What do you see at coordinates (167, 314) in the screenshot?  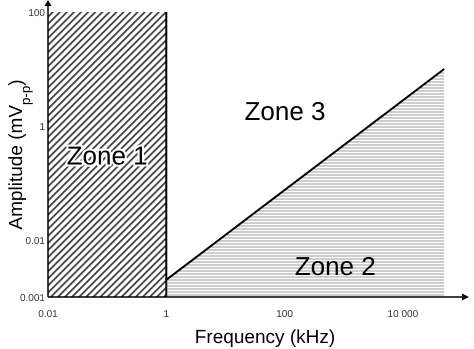 I see `x-tick-label: 1` at bounding box center [167, 314].